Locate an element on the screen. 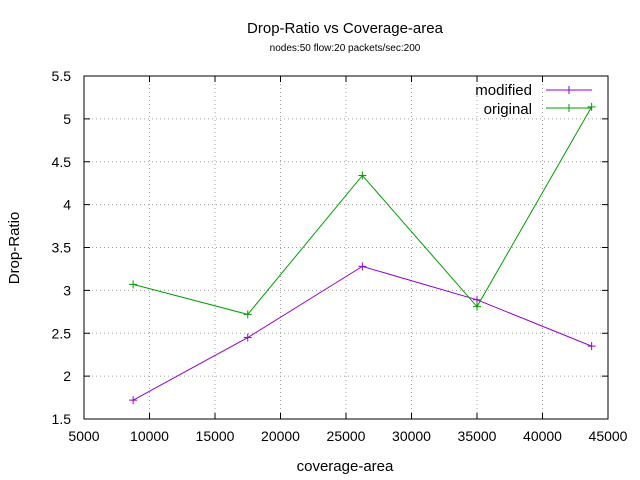  legend-marker-original is located at coordinates (569, 108).